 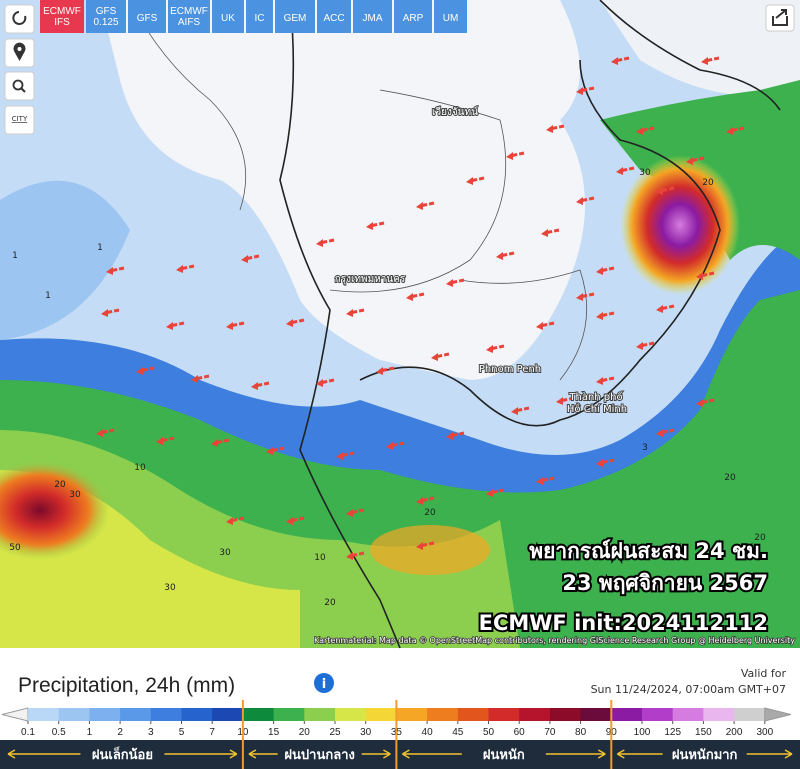 I want to click on colorbar-tick-label: 0.5, so click(x=59, y=732).